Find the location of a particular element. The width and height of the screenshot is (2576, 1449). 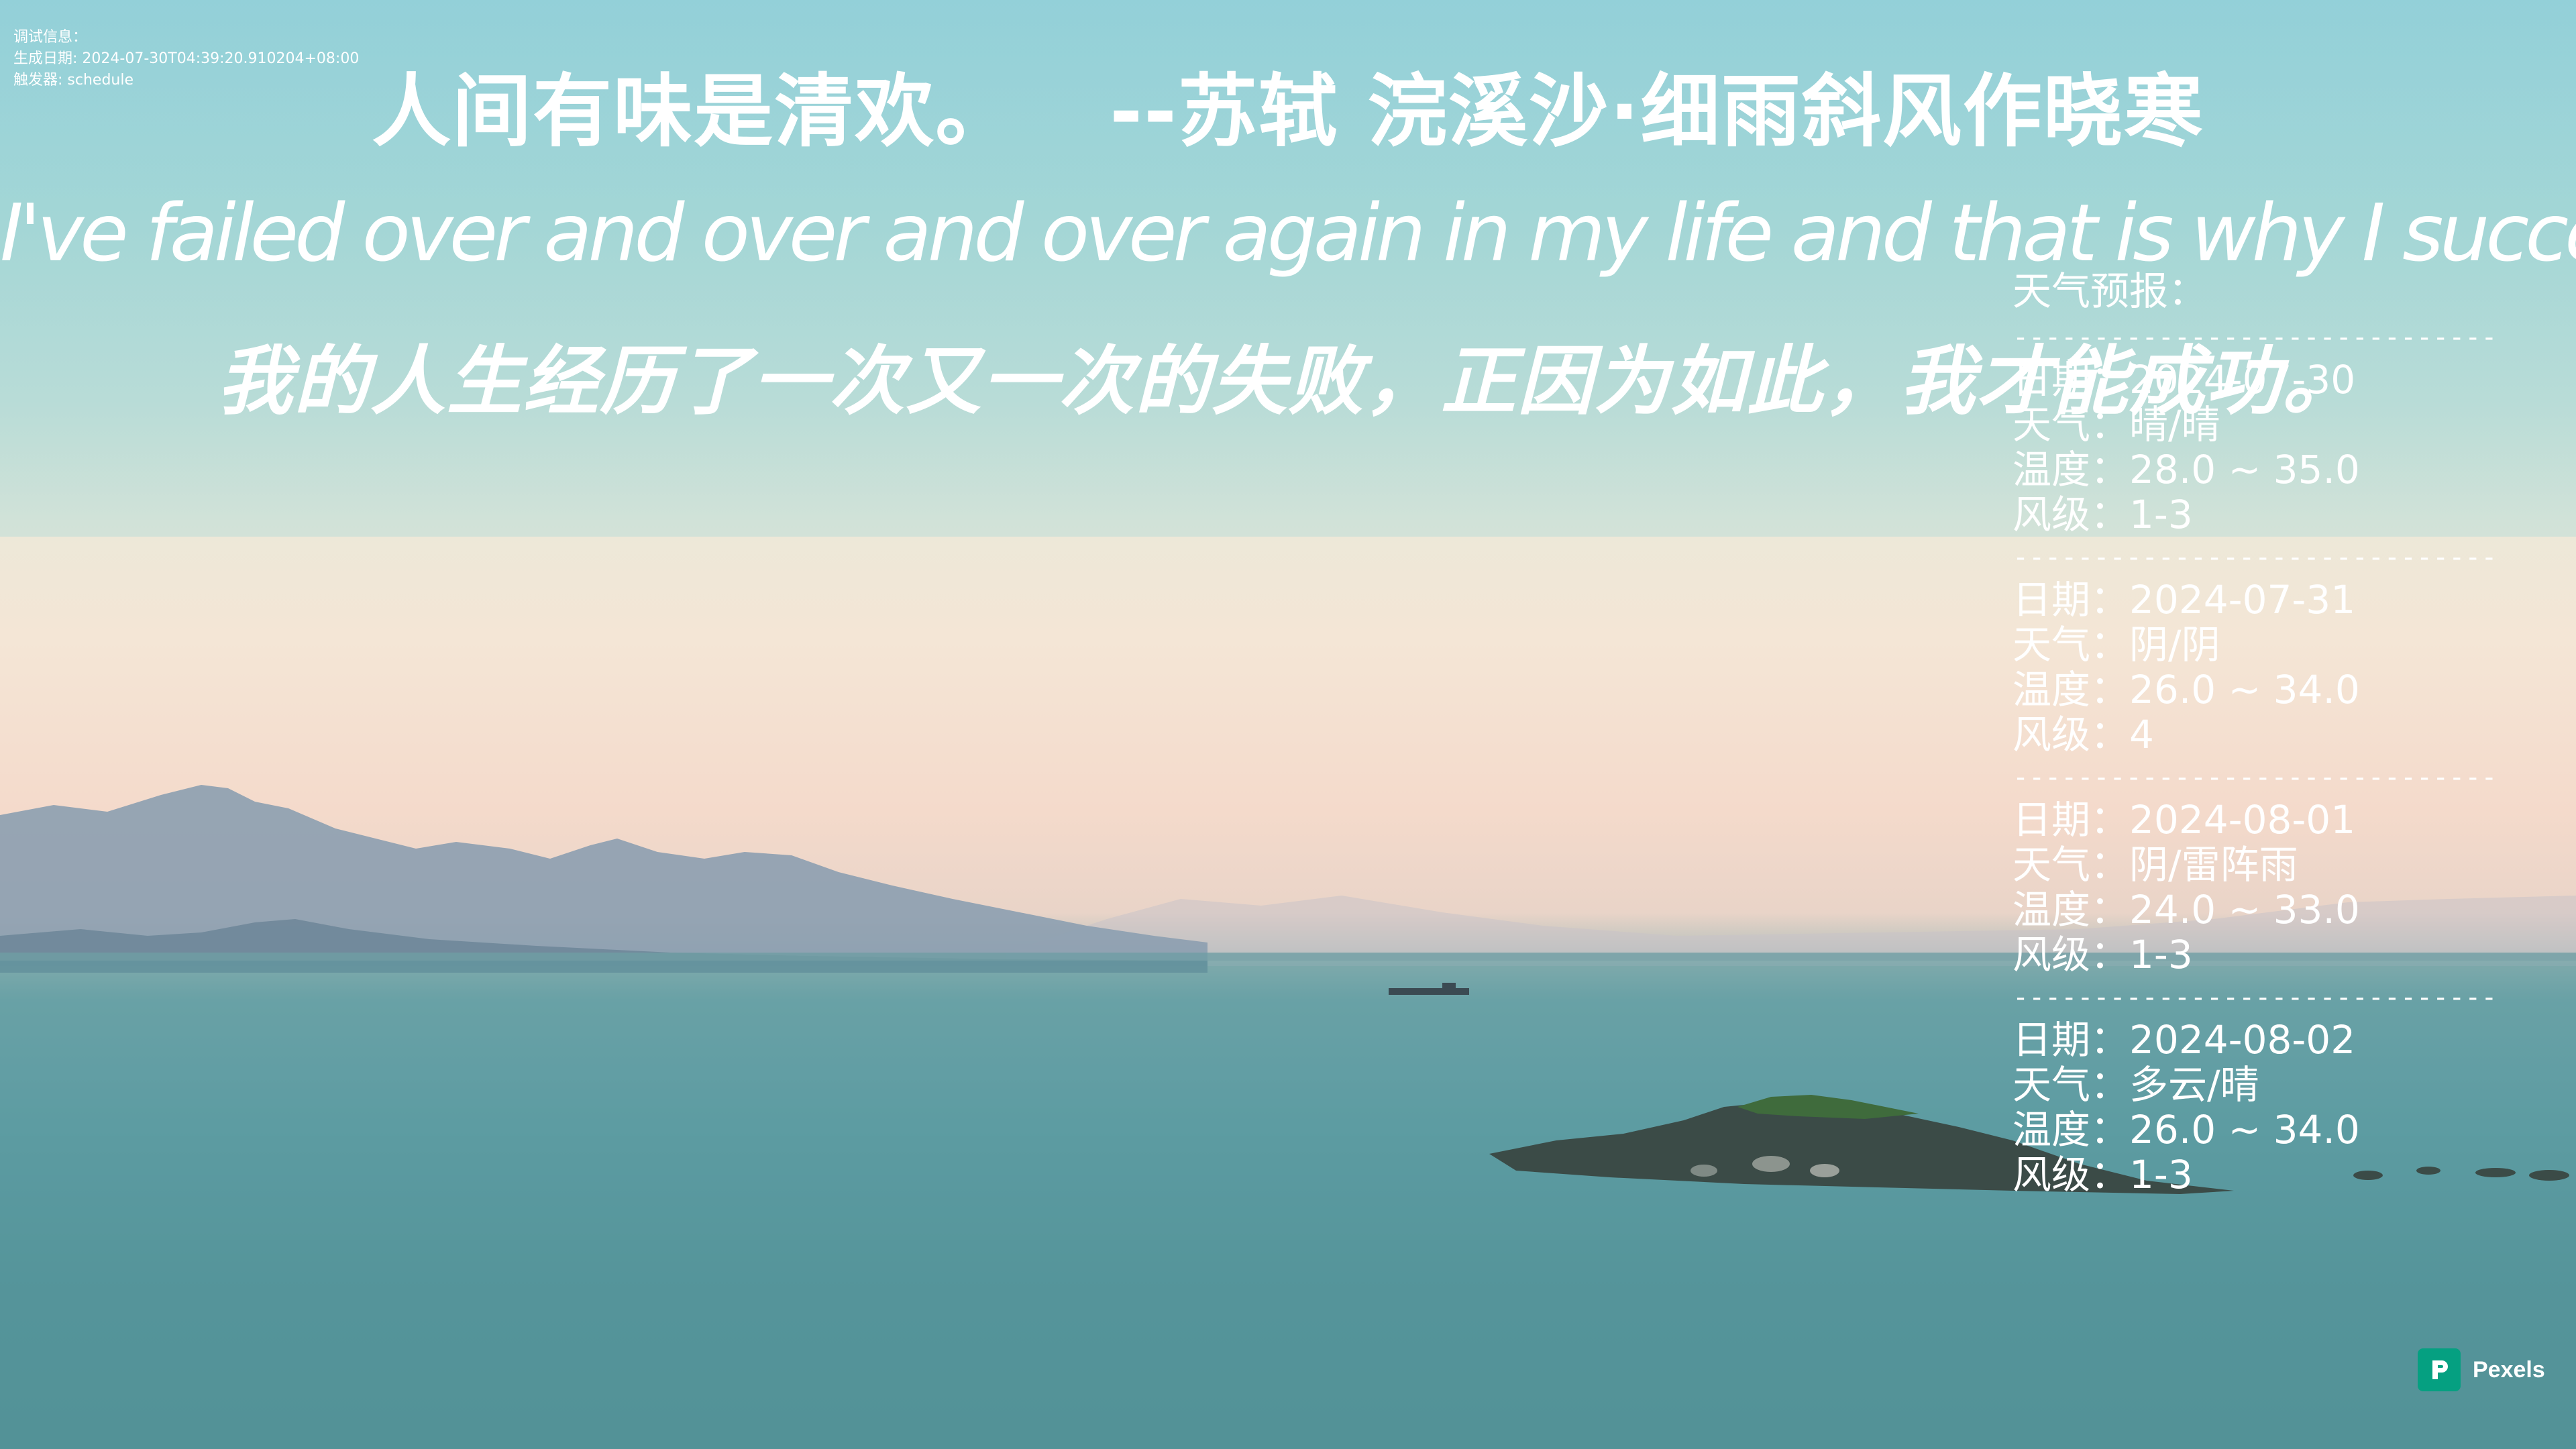

forecast-date-row: 日期：2024-08-01 is located at coordinates (2184, 820).